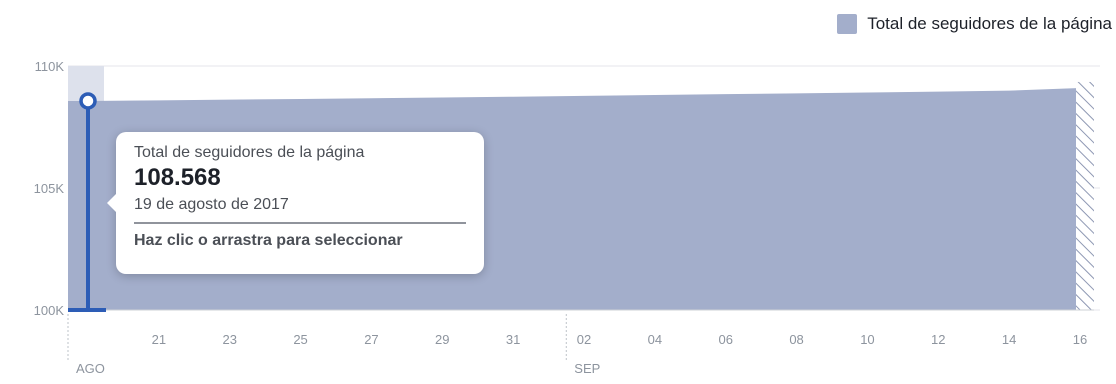 This screenshot has height=384, width=1116. I want to click on x-tick-label: 29, so click(442, 339).